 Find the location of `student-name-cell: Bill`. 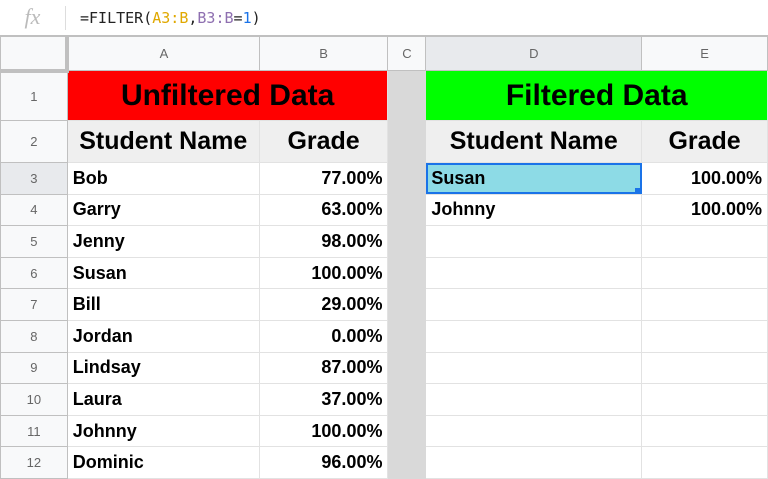

student-name-cell: Bill is located at coordinates (163, 304).